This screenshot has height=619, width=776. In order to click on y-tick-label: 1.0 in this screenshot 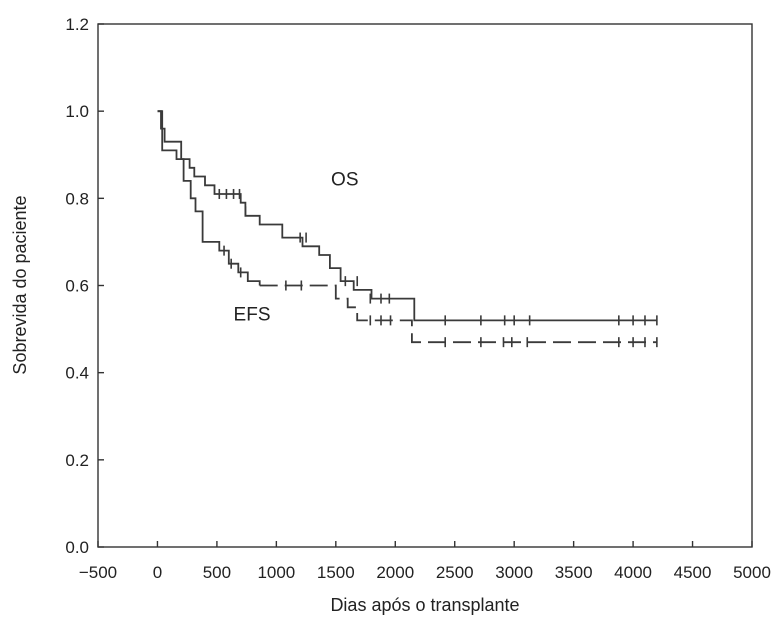, I will do `click(77, 111)`.